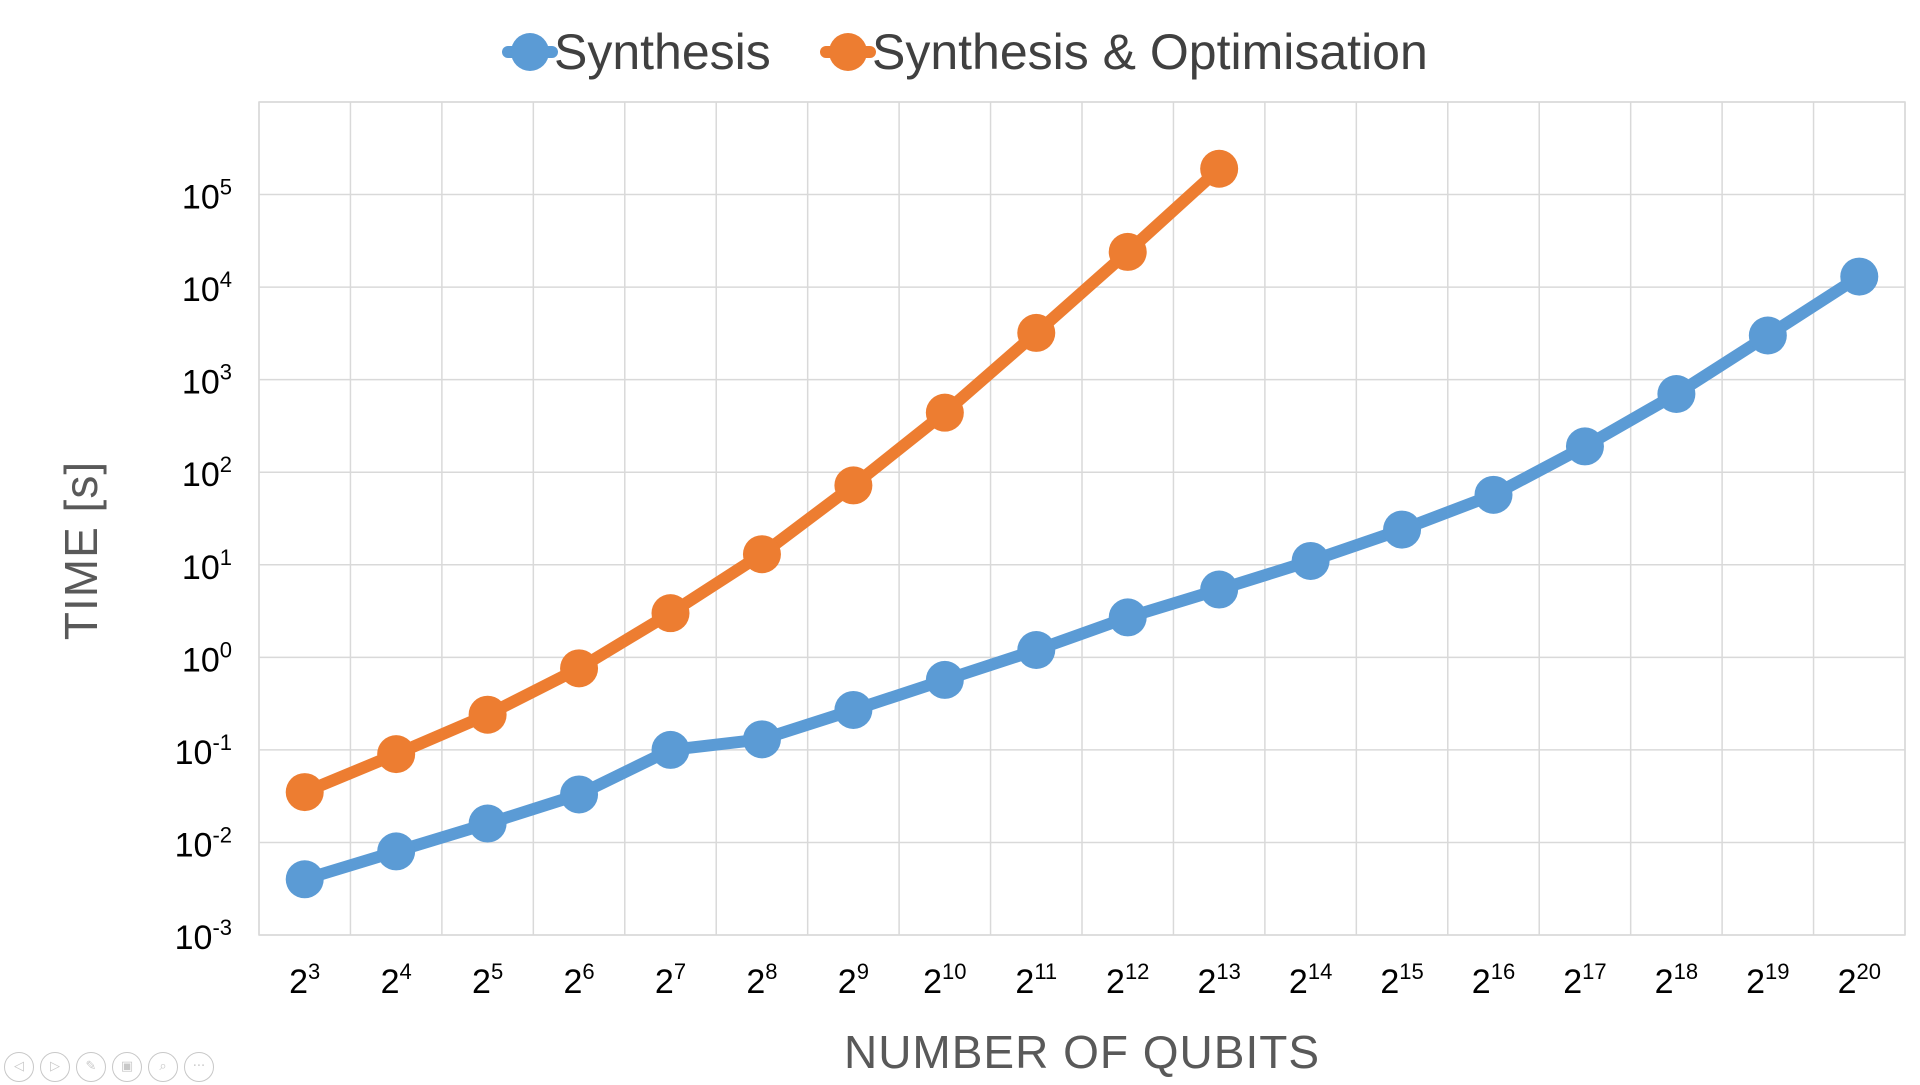 Image resolution: width=1920 pixels, height=1085 pixels. I want to click on y-tick-label: 10⁻³, so click(203, 936).